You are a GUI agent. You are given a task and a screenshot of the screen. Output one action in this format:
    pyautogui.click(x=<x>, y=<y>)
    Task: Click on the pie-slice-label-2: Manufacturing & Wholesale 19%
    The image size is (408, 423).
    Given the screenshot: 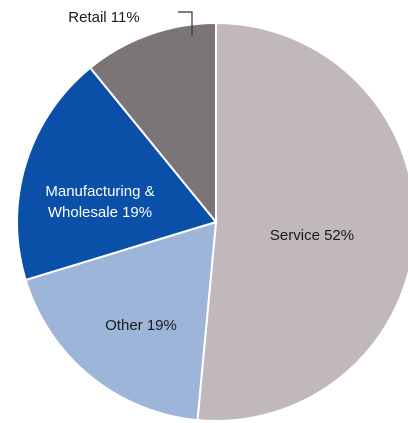 What is the action you would take?
    pyautogui.click(x=99, y=202)
    